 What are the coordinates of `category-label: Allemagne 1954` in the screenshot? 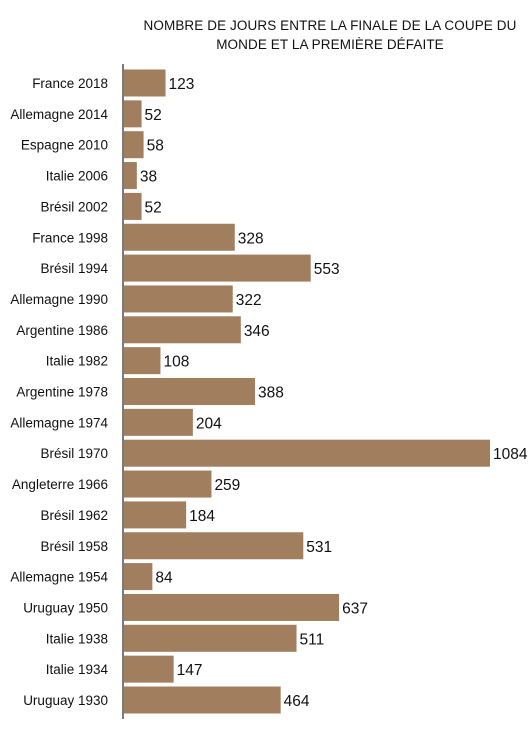 It's located at (59, 577).